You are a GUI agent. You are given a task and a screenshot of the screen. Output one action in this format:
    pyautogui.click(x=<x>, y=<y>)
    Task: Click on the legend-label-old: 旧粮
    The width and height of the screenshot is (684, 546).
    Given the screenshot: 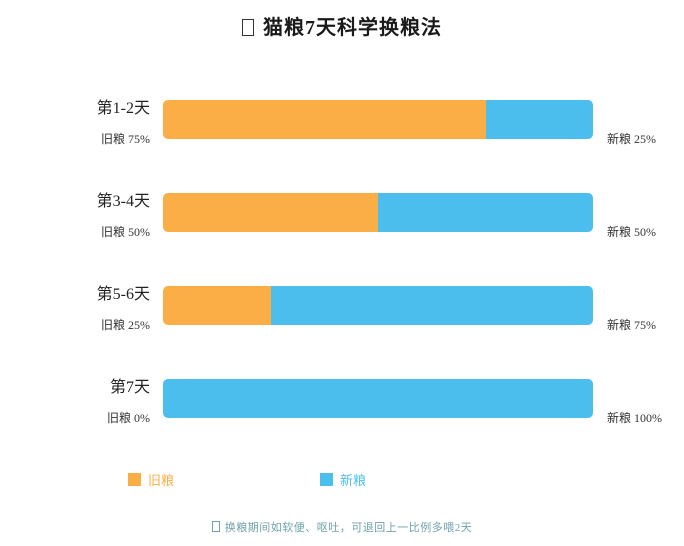 What is the action you would take?
    pyautogui.click(x=161, y=480)
    